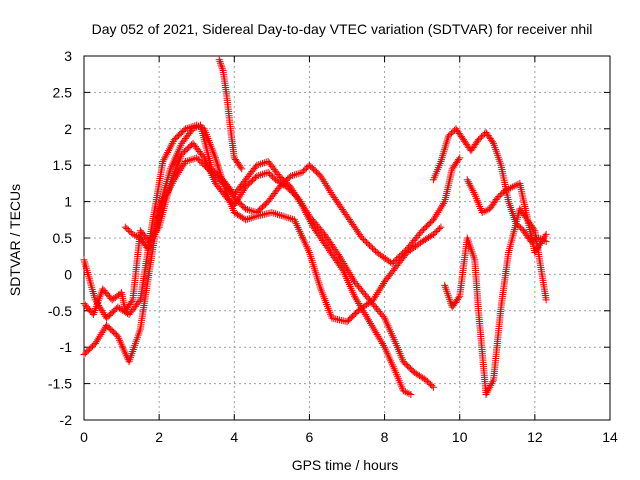  What do you see at coordinates (460, 437) in the screenshot?
I see `x-tick-label: 10` at bounding box center [460, 437].